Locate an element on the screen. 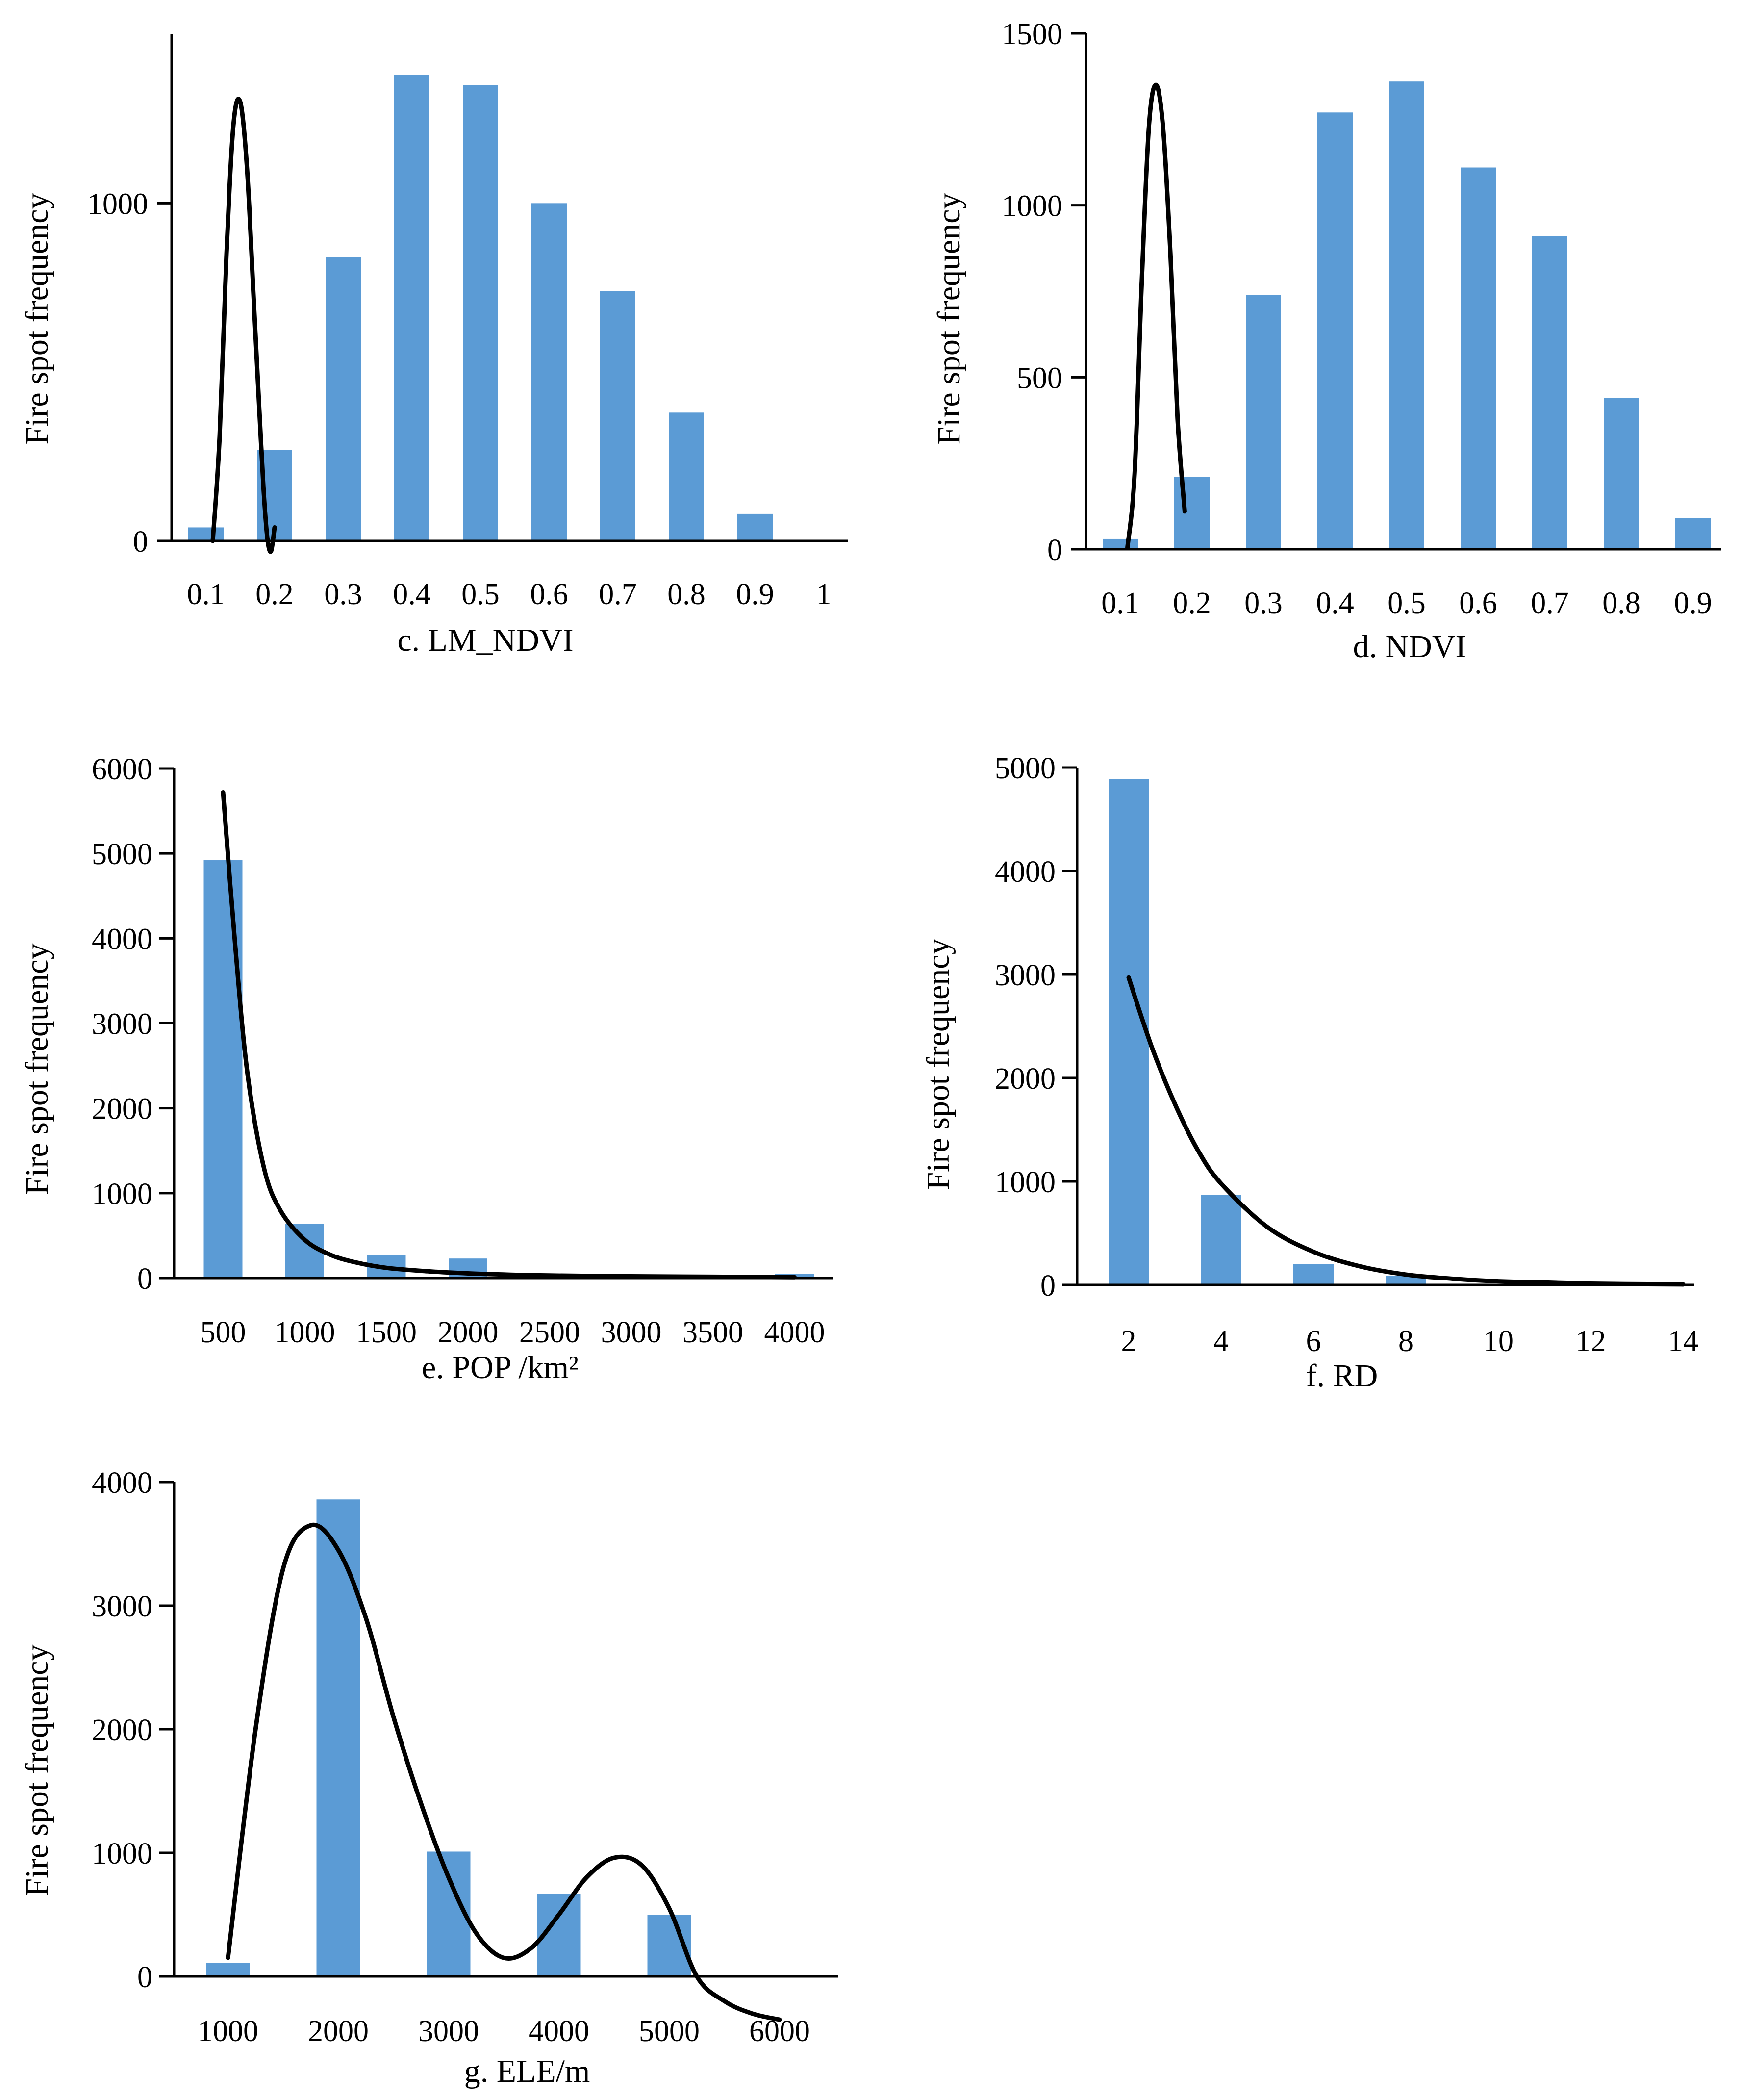  x-tick-label: 6000 is located at coordinates (779, 2031).